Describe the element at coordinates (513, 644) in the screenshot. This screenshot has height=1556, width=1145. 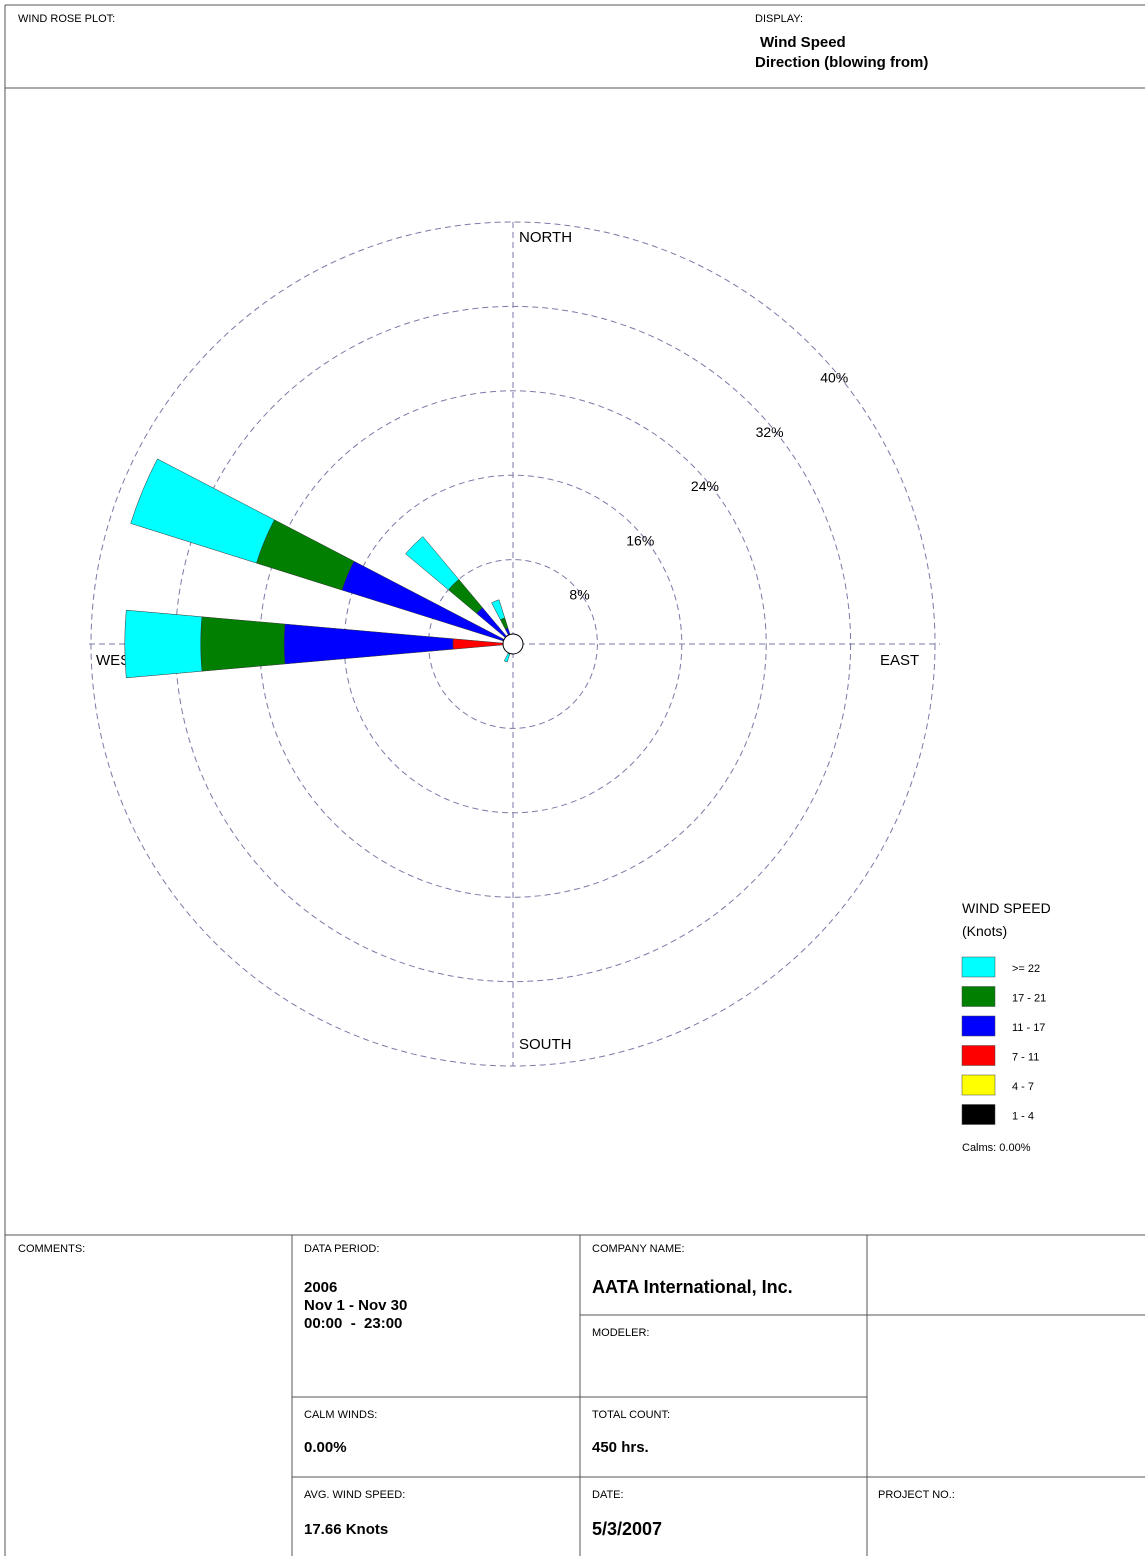
I see `calm-circle` at that location.